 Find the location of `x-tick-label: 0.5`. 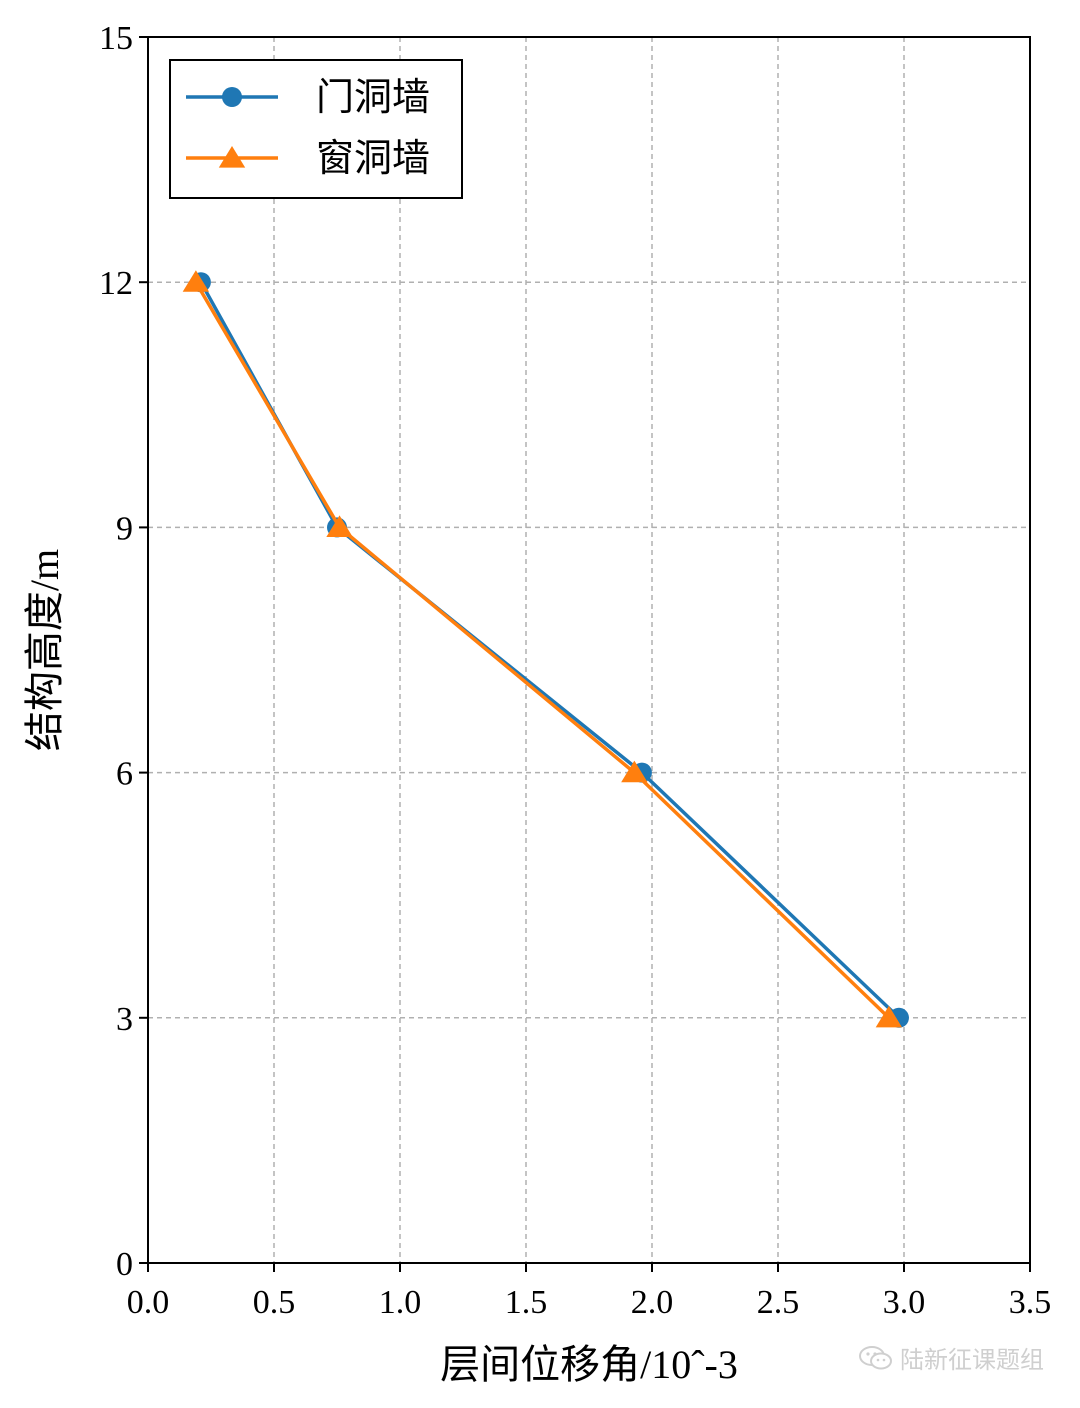

x-tick-label: 0.5 is located at coordinates (274, 1302).